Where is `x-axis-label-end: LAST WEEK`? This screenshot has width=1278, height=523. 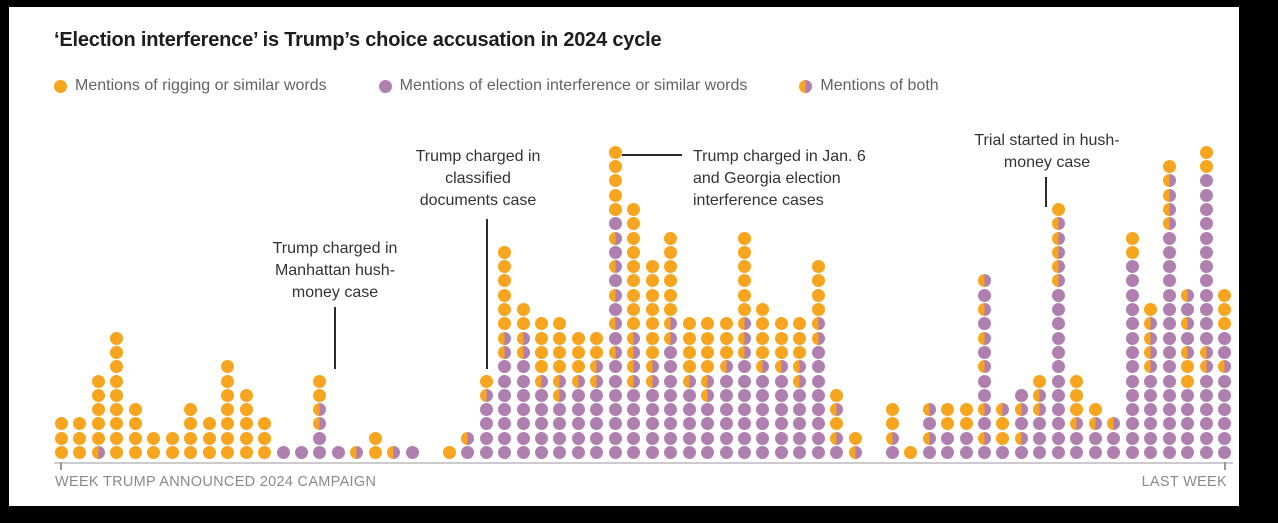
x-axis-label-end: LAST WEEK is located at coordinates (1184, 482).